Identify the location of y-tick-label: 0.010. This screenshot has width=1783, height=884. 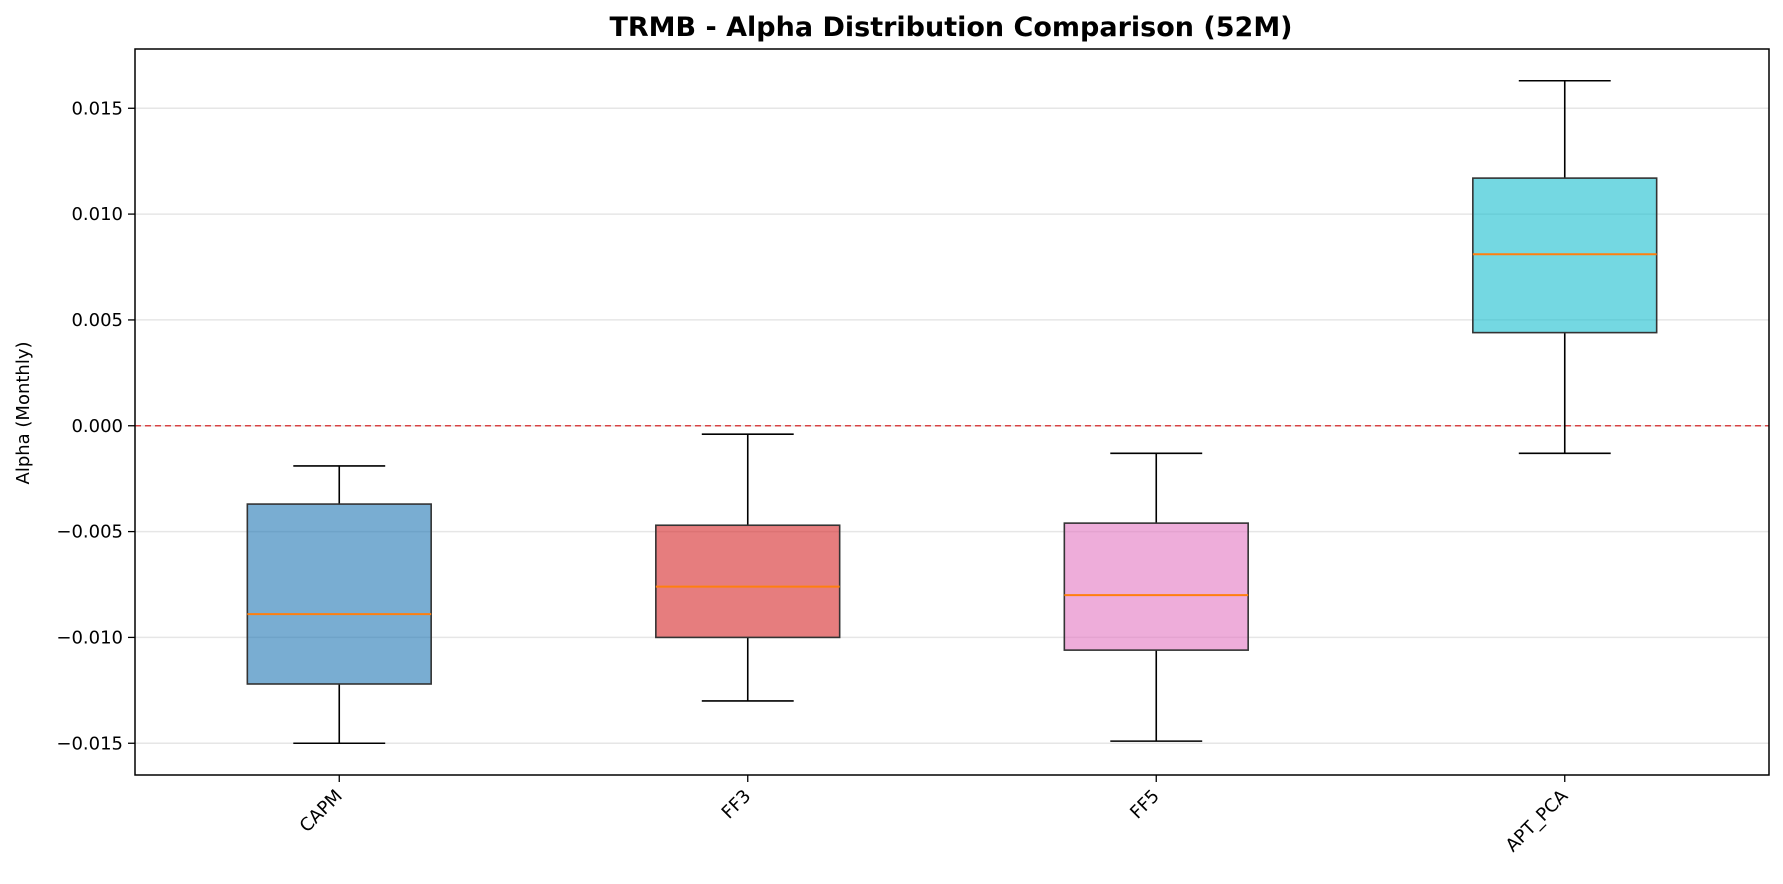
(97, 214).